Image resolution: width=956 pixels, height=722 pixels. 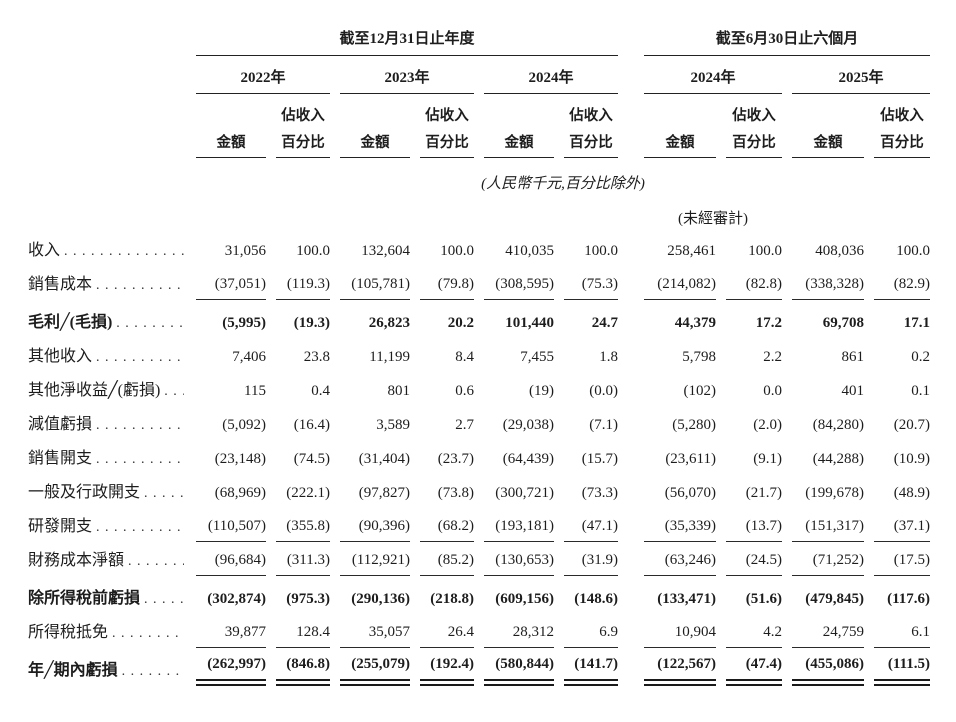 I want to click on row-label-cell: 收入, so click(x=107, y=249).